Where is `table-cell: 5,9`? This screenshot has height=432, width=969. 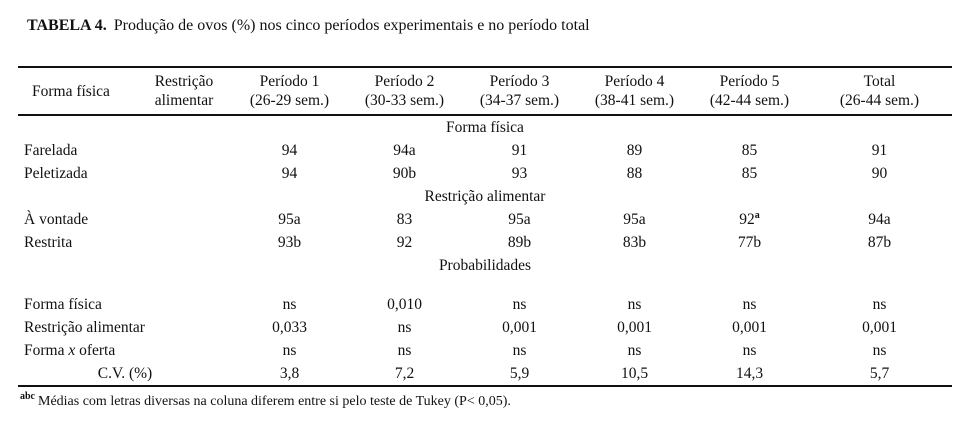
table-cell: 5,9 is located at coordinates (519, 373).